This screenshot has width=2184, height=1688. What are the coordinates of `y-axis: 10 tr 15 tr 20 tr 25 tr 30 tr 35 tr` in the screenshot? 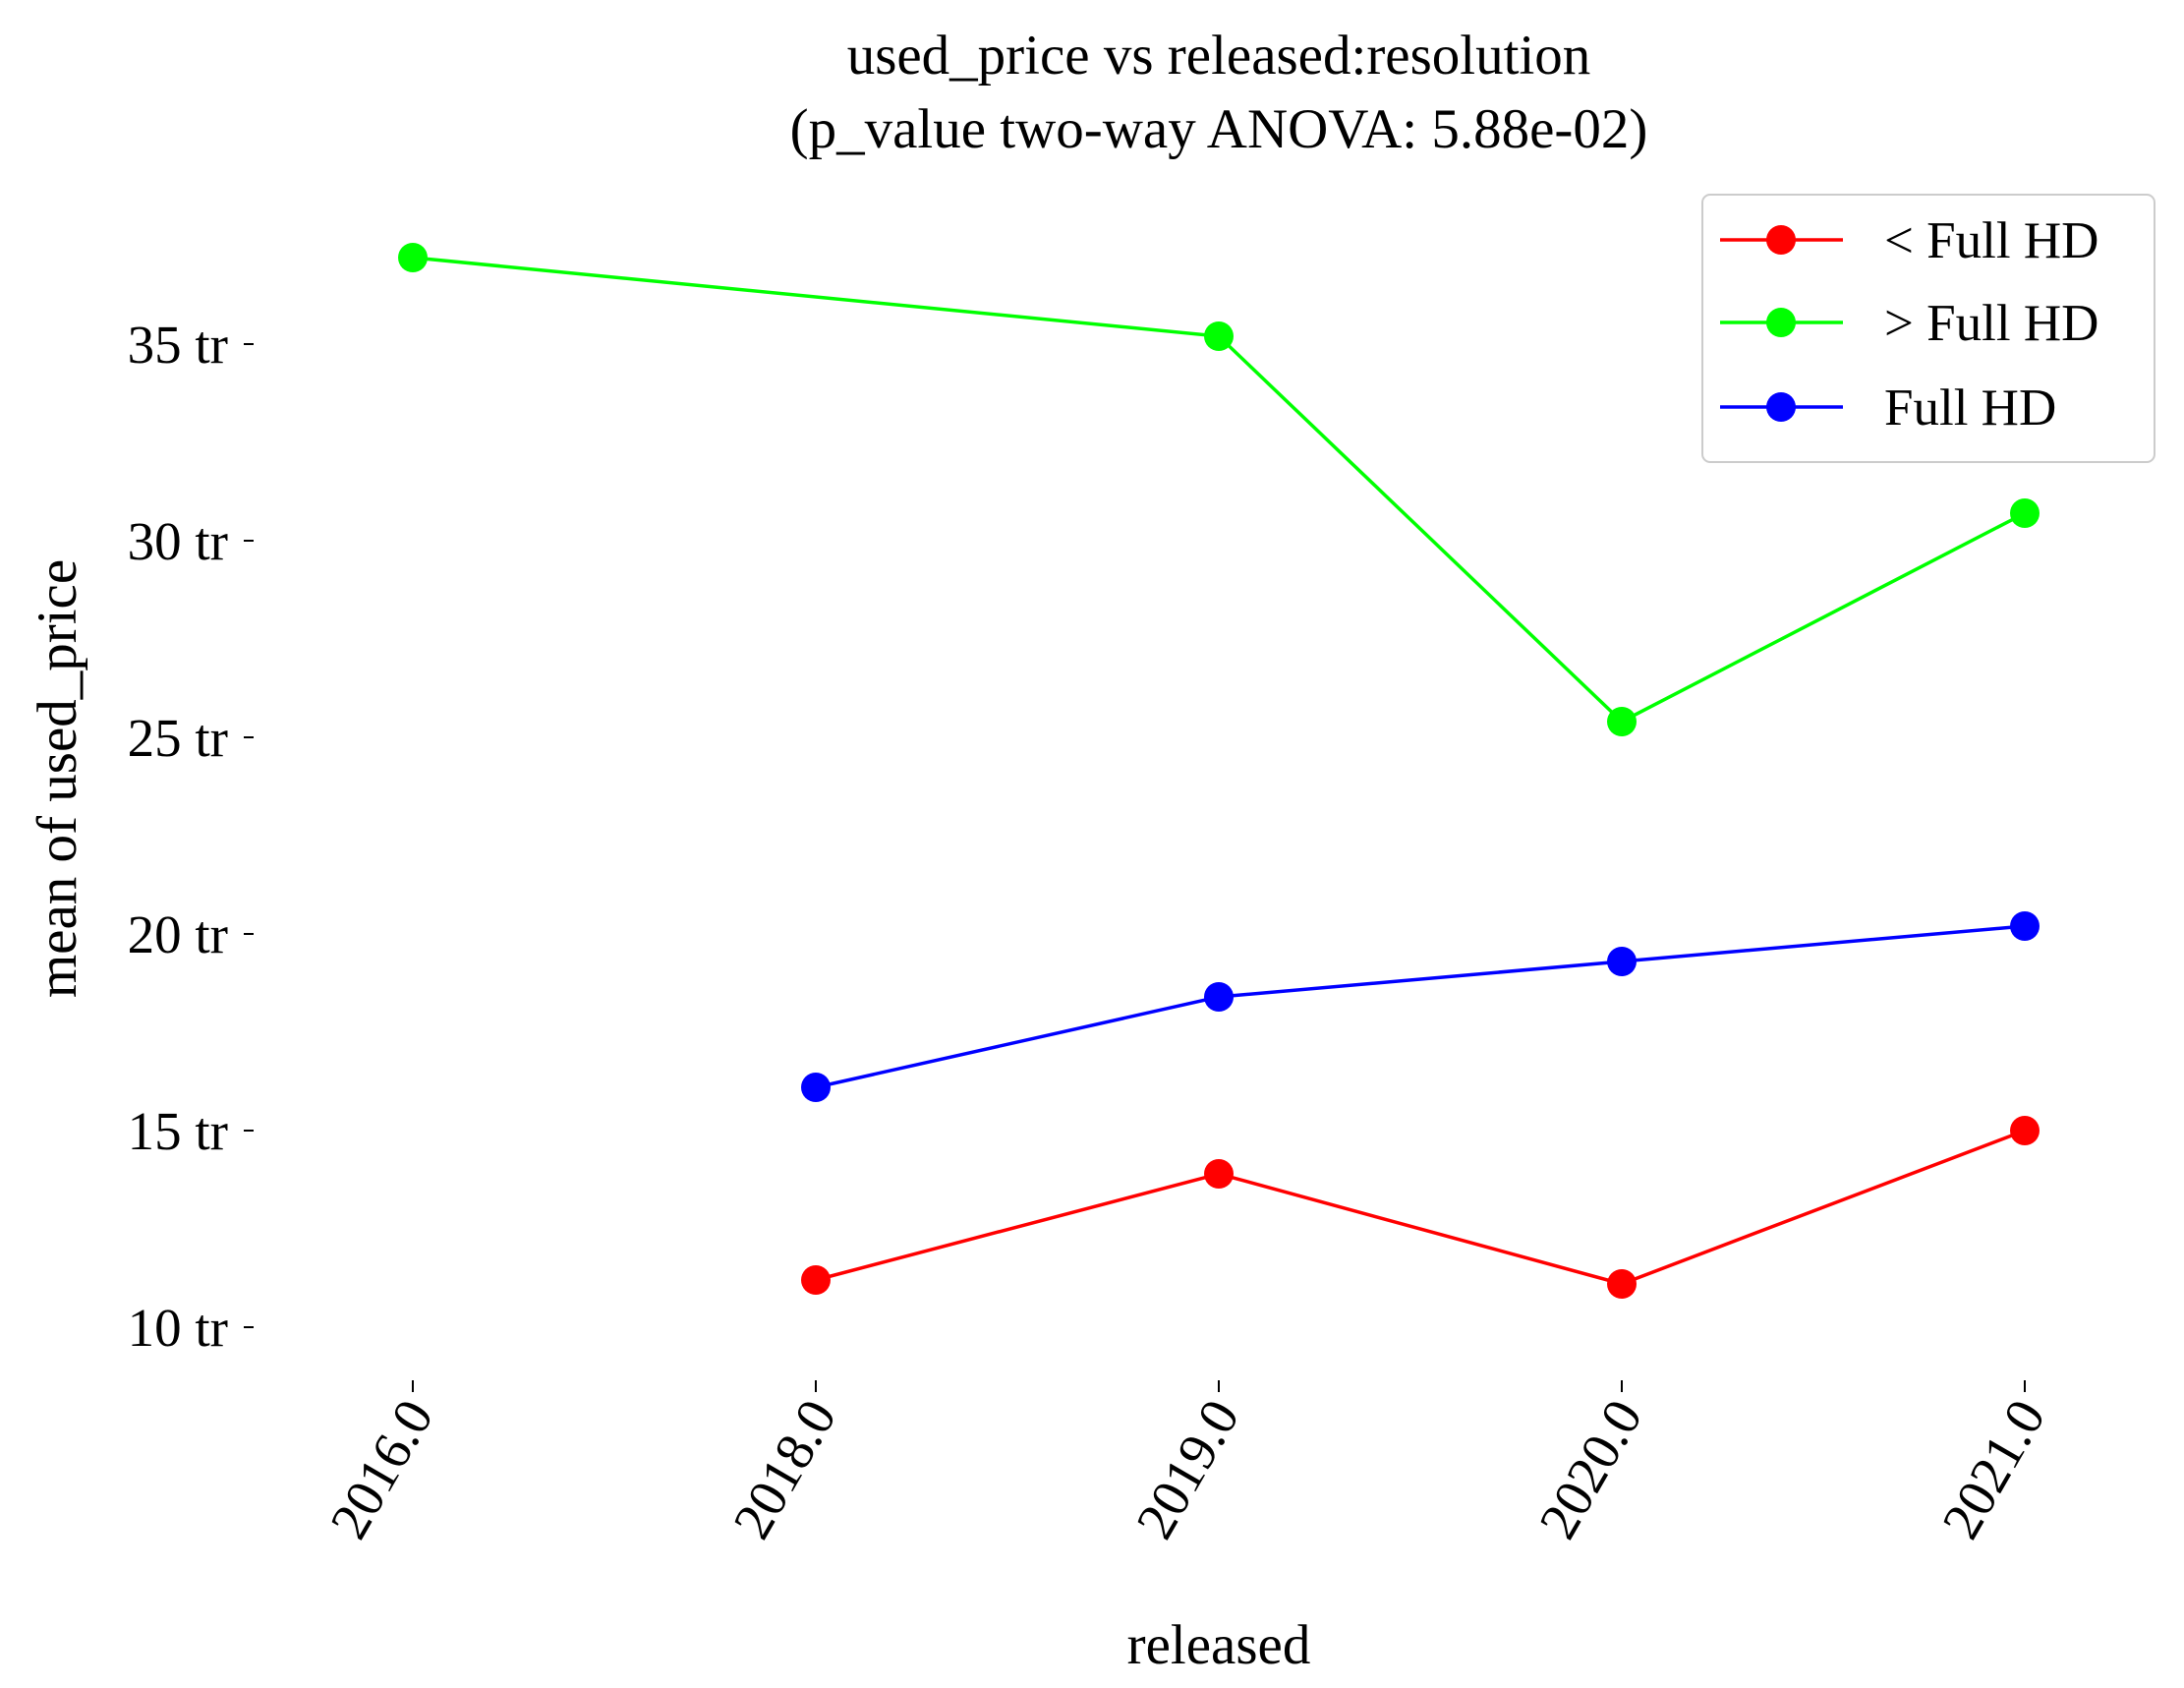 It's located at (191, 836).